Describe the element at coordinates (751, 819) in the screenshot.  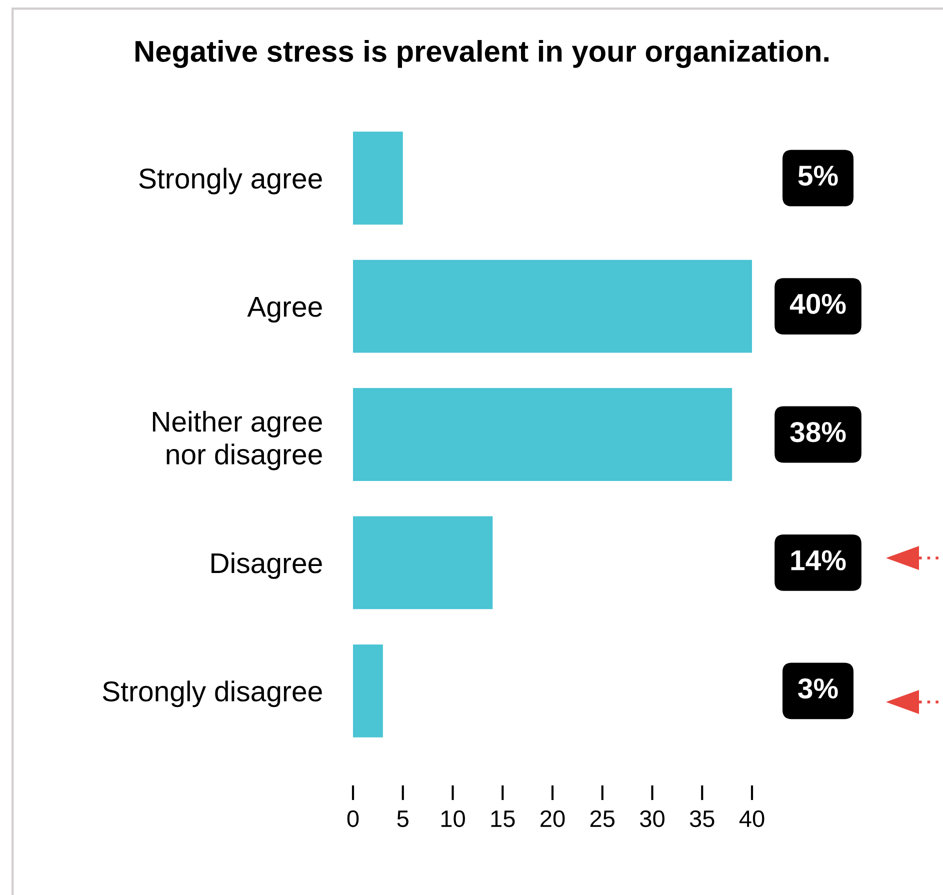
I see `x-tick-label: 40` at that location.